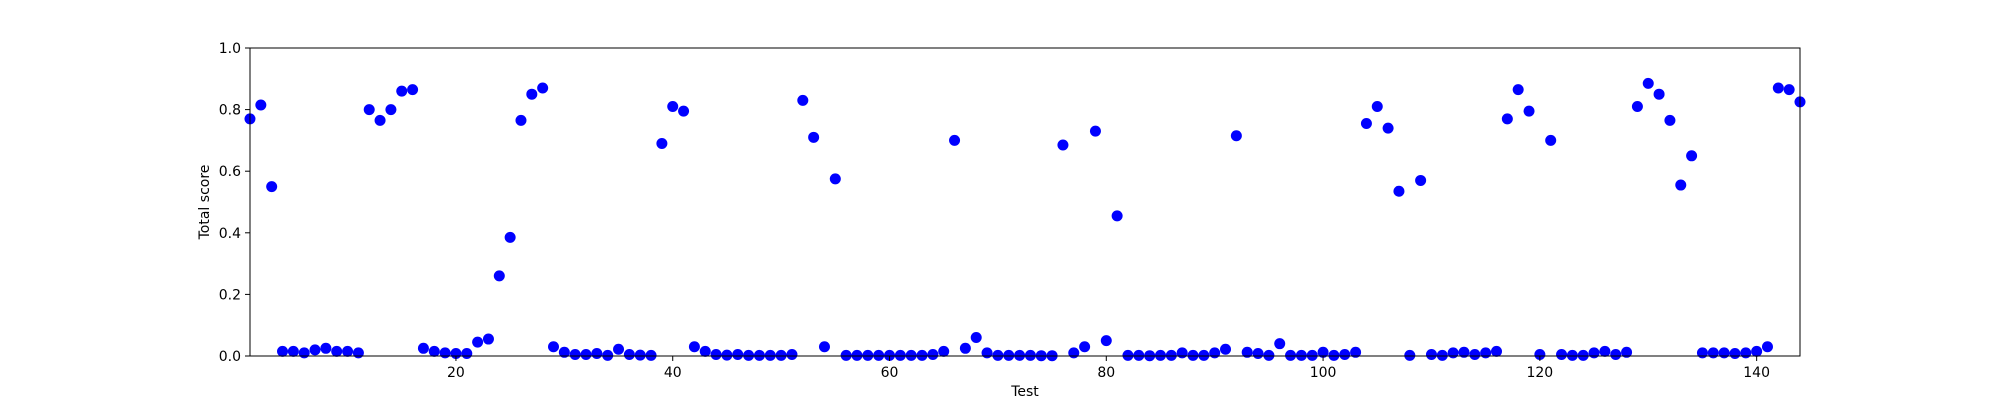 This screenshot has width=2000, height=404. I want to click on y-tick-label: 0.6, so click(230, 172).